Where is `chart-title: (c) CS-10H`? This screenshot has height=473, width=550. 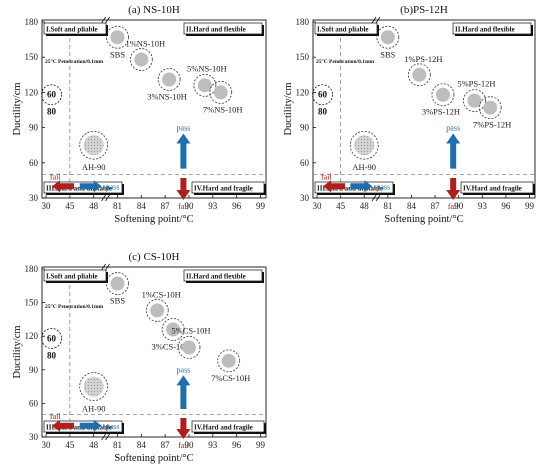 chart-title: (c) CS-10H is located at coordinates (153, 257).